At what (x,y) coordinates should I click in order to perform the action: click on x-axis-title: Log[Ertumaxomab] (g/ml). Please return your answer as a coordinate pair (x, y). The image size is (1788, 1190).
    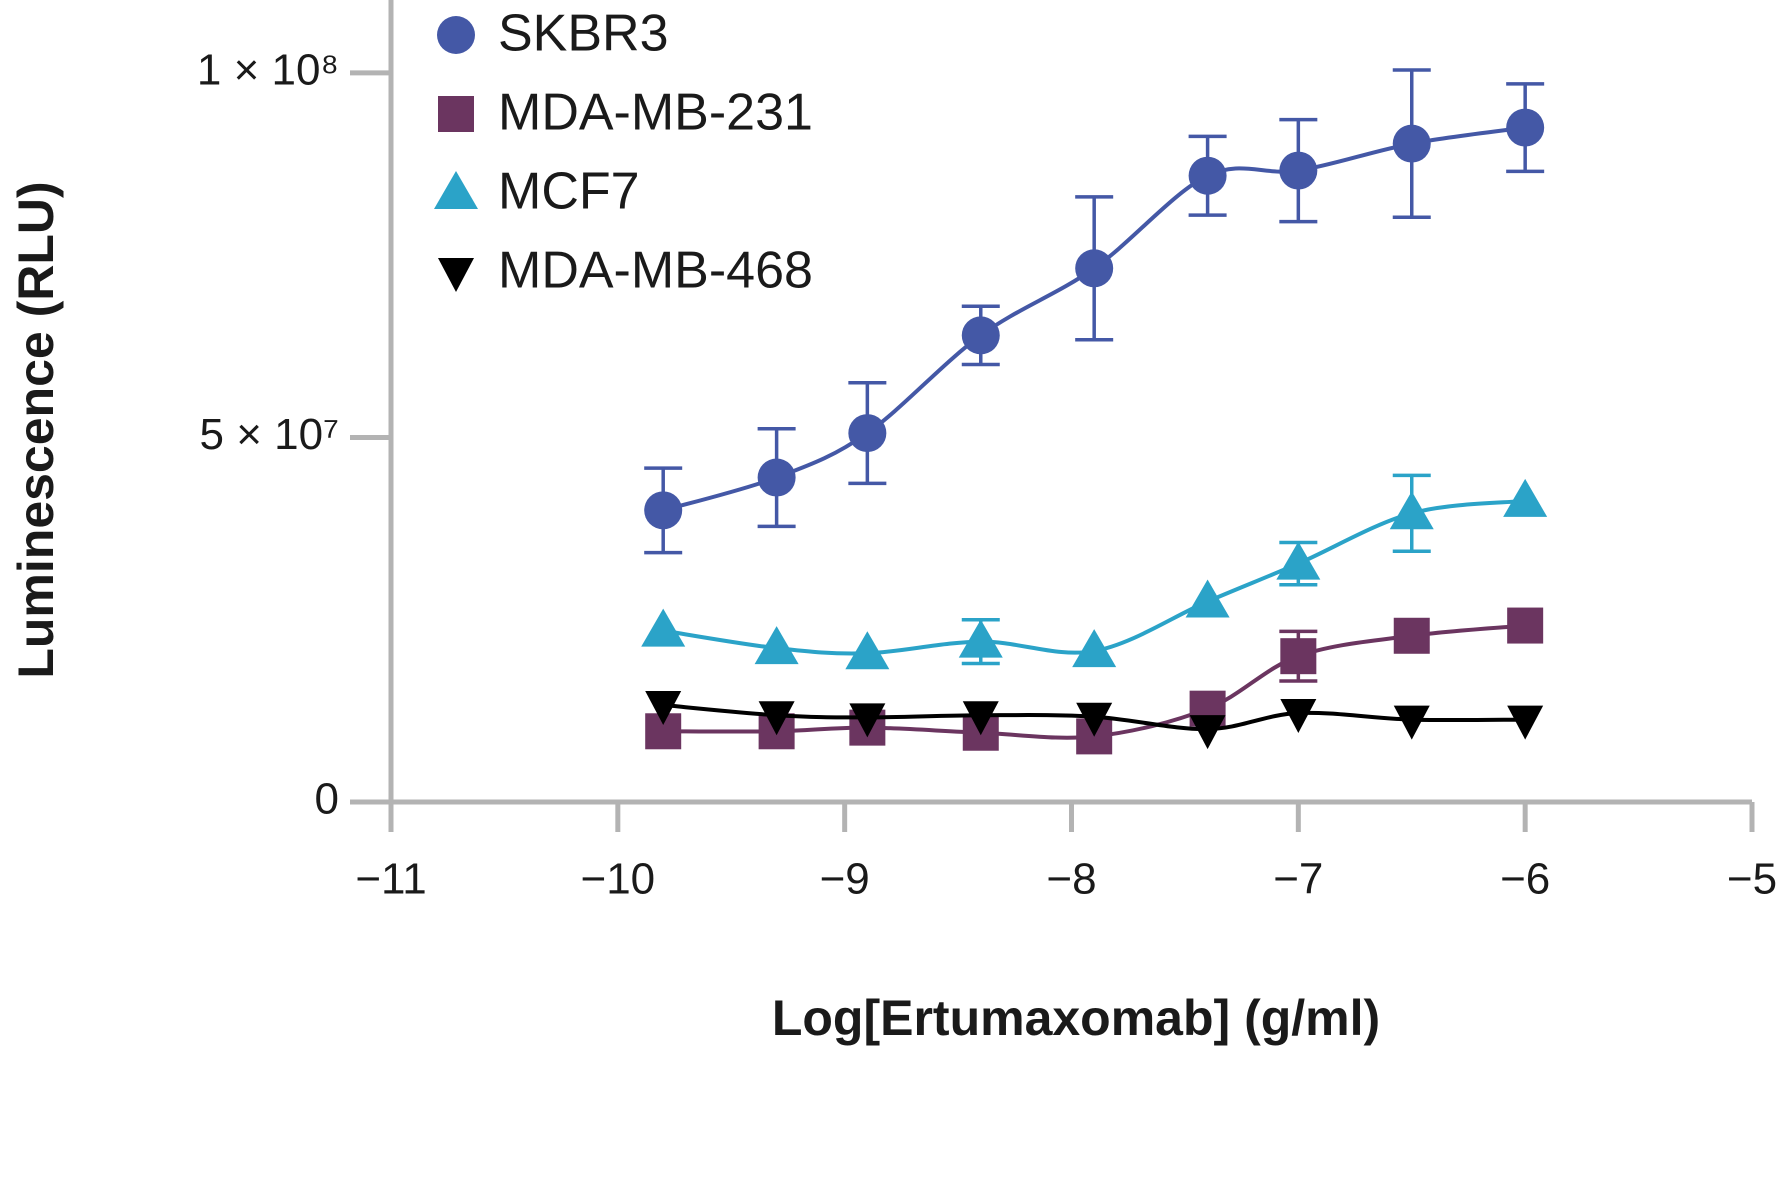
    Looking at the image, I should click on (1076, 1018).